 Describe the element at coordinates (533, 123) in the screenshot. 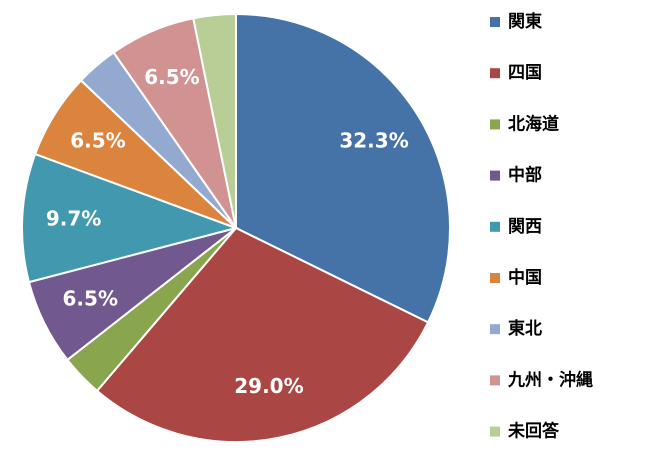

I see `legend-label: 北海道` at that location.